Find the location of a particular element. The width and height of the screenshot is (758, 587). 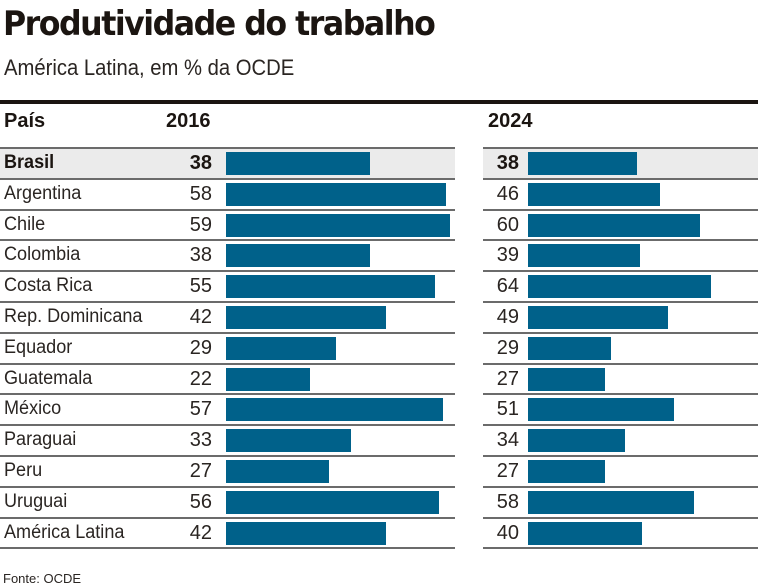

value-label-2016: 33 is located at coordinates (200, 440).